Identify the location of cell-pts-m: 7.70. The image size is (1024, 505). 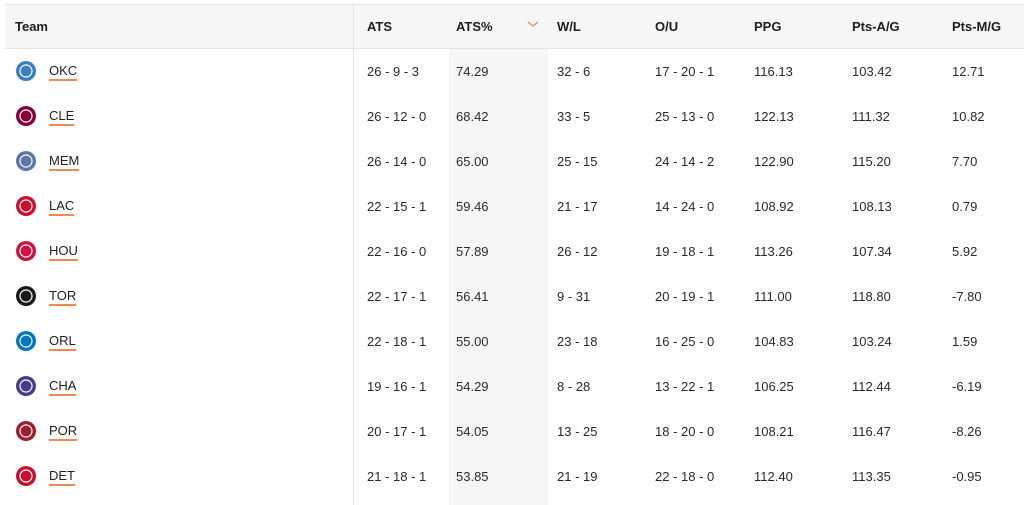
(965, 161).